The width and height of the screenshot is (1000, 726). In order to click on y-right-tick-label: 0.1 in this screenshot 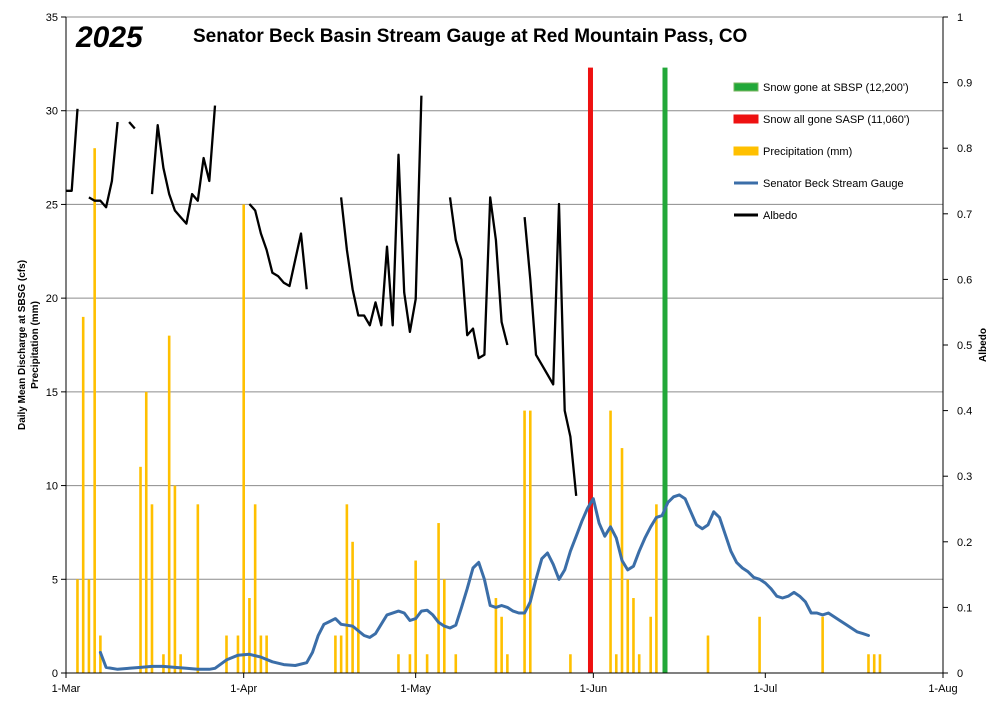, I will do `click(964, 608)`.